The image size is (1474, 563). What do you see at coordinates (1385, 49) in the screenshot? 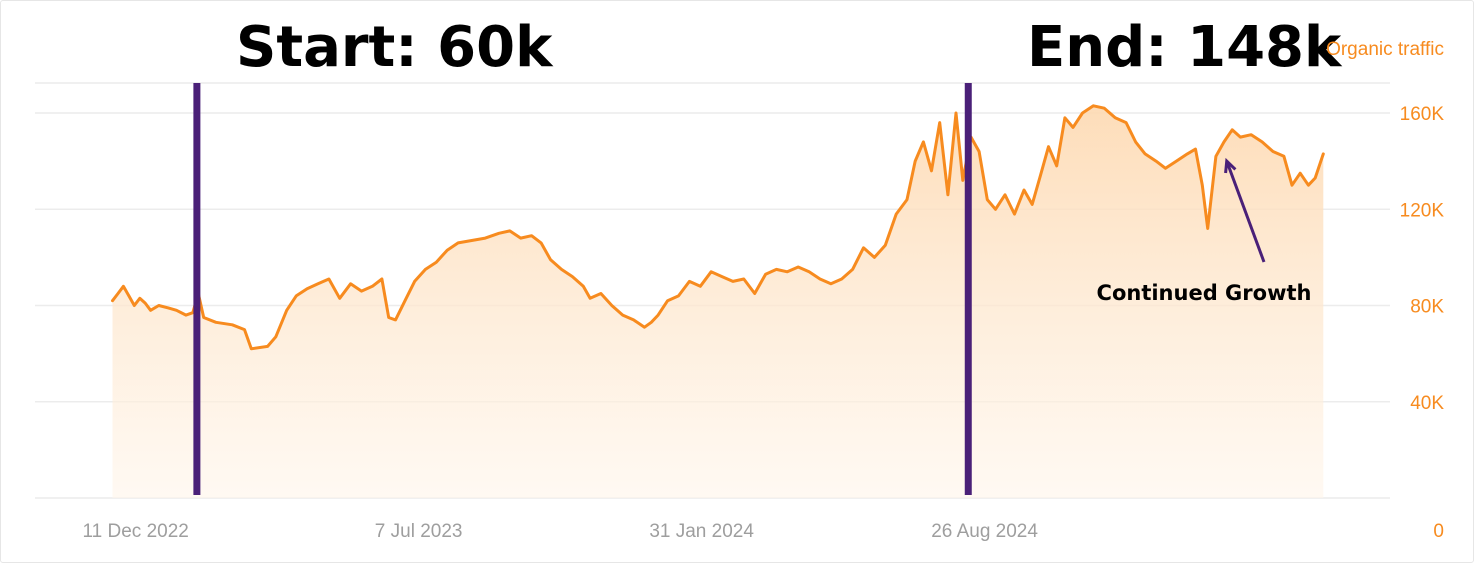
I see `series-legend-label: Organic traffic` at bounding box center [1385, 49].